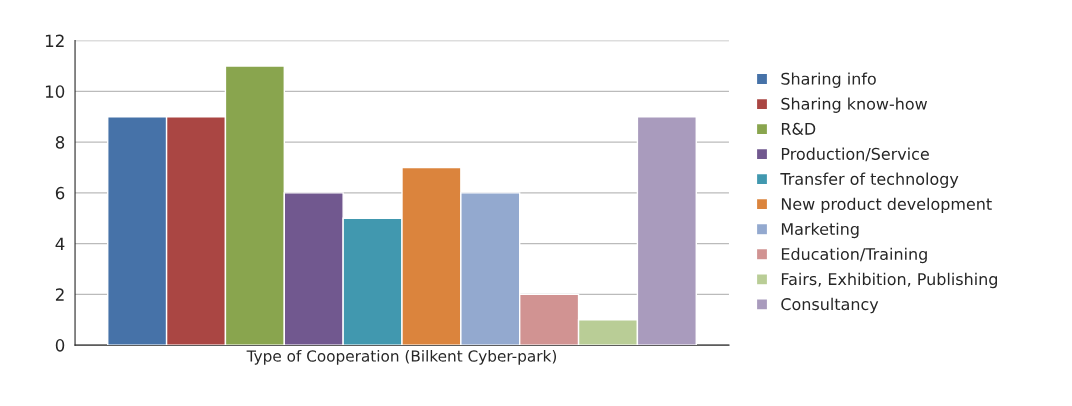 Image resolution: width=1072 pixels, height=406 pixels. What do you see at coordinates (59, 294) in the screenshot?
I see `y-tick-label: 2` at bounding box center [59, 294].